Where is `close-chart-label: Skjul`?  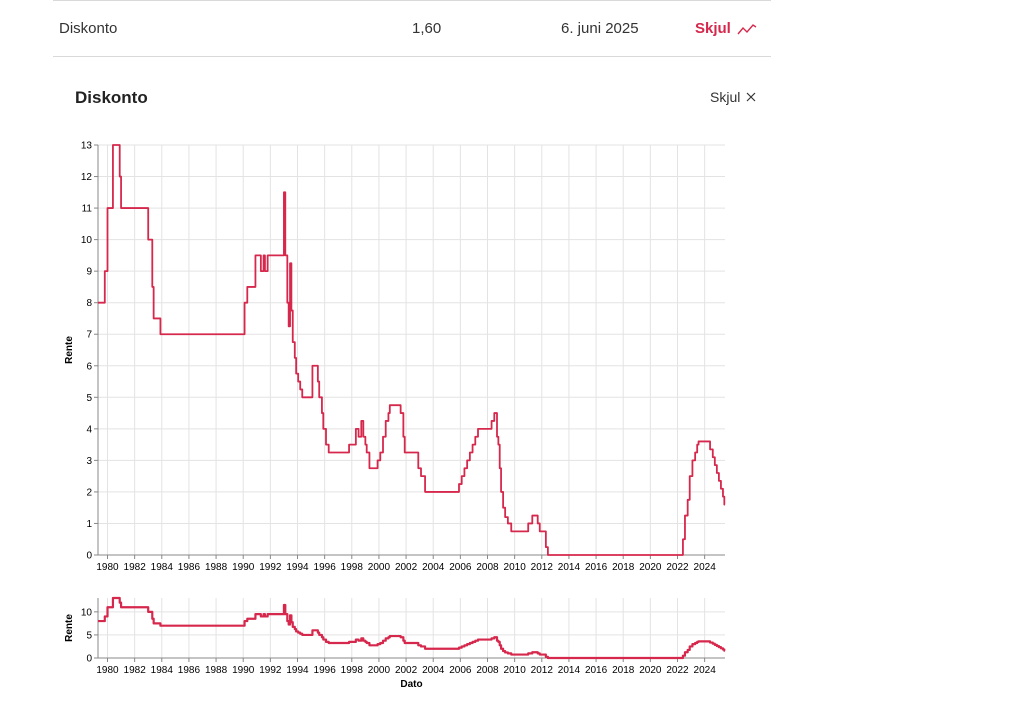
close-chart-label: Skjul is located at coordinates (725, 97).